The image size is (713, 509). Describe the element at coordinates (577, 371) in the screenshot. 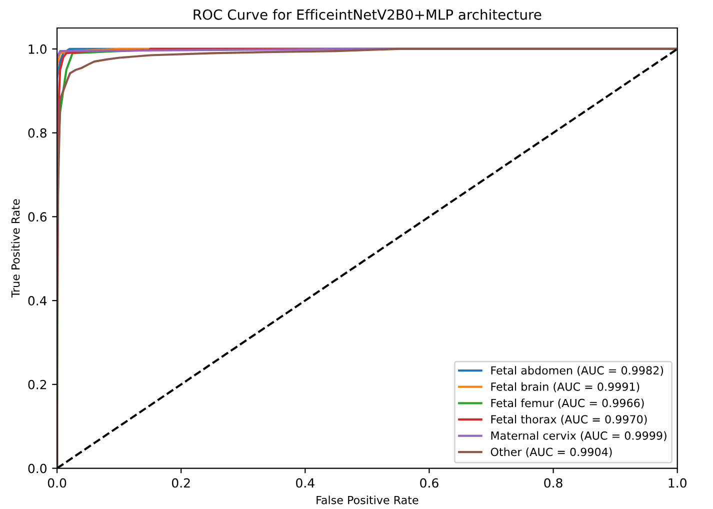

I see `legend-label: Fetal abdomen (AUC = 0.9982)` at that location.